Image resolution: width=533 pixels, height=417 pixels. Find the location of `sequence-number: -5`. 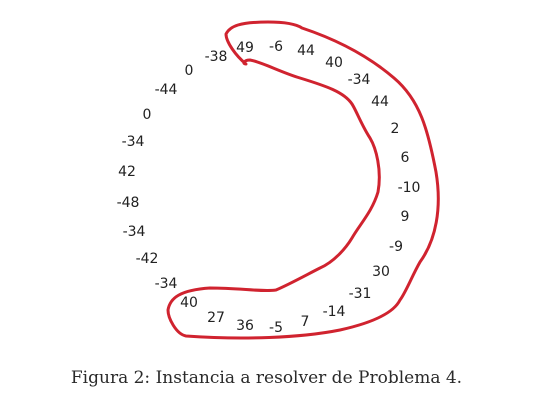

sequence-number: -5 is located at coordinates (276, 328).